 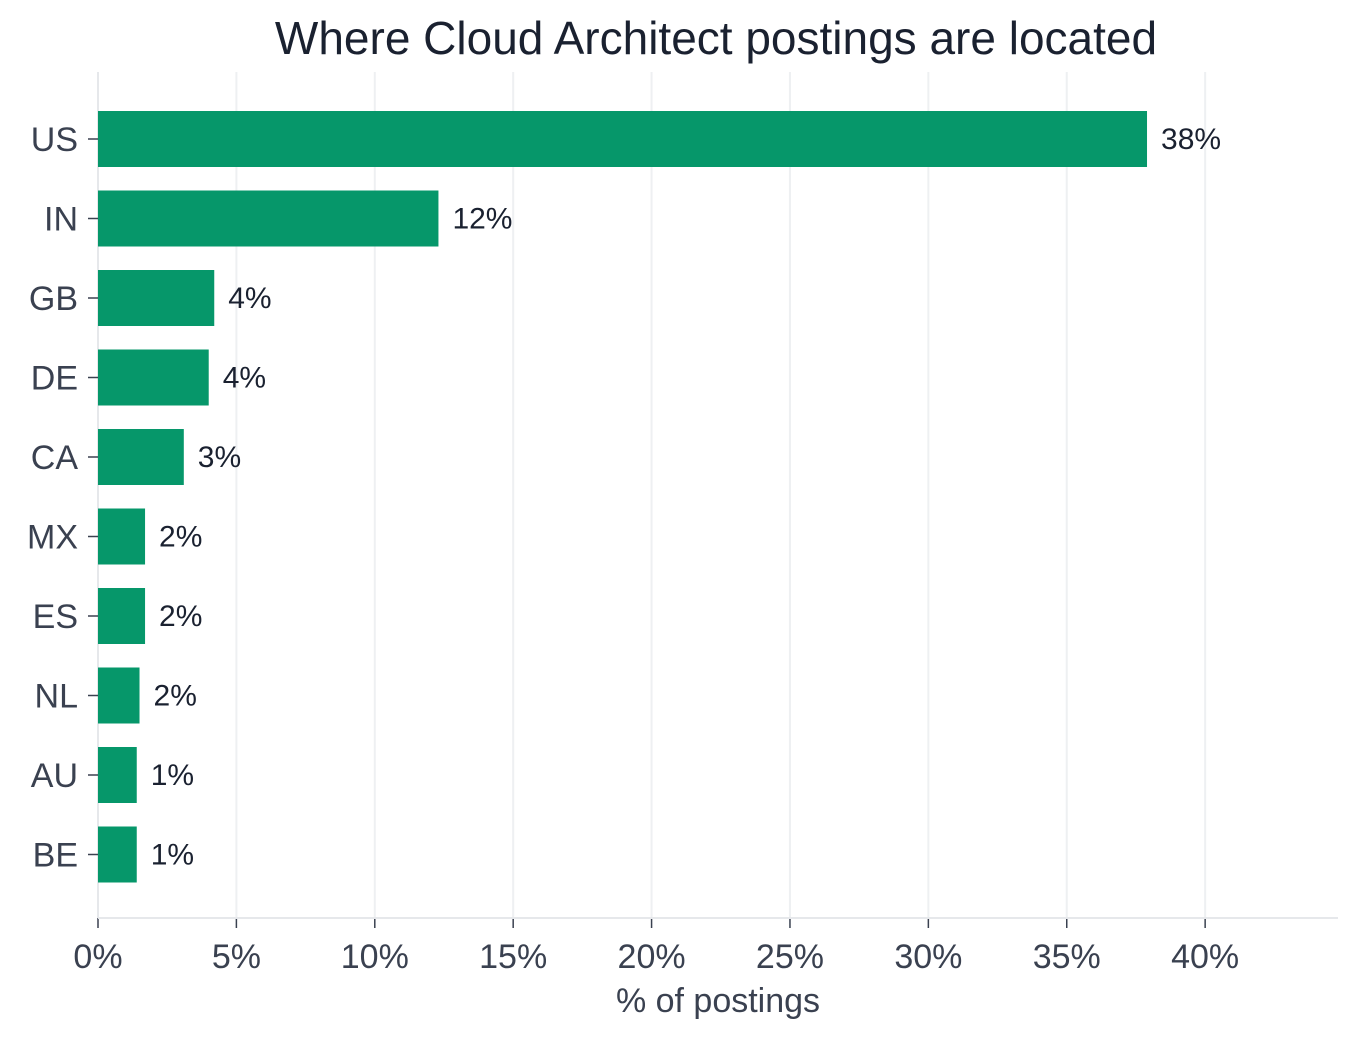 I want to click on y-tick-label: MX, so click(x=52, y=538).